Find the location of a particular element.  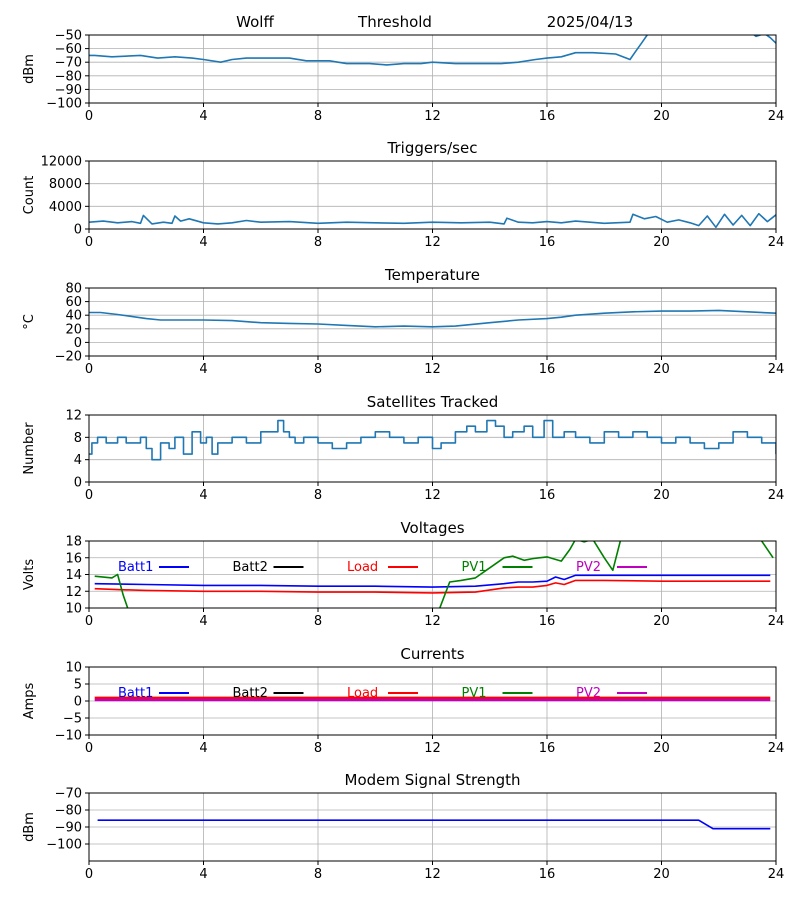

y-tick-label: 14 is located at coordinates (73, 575).